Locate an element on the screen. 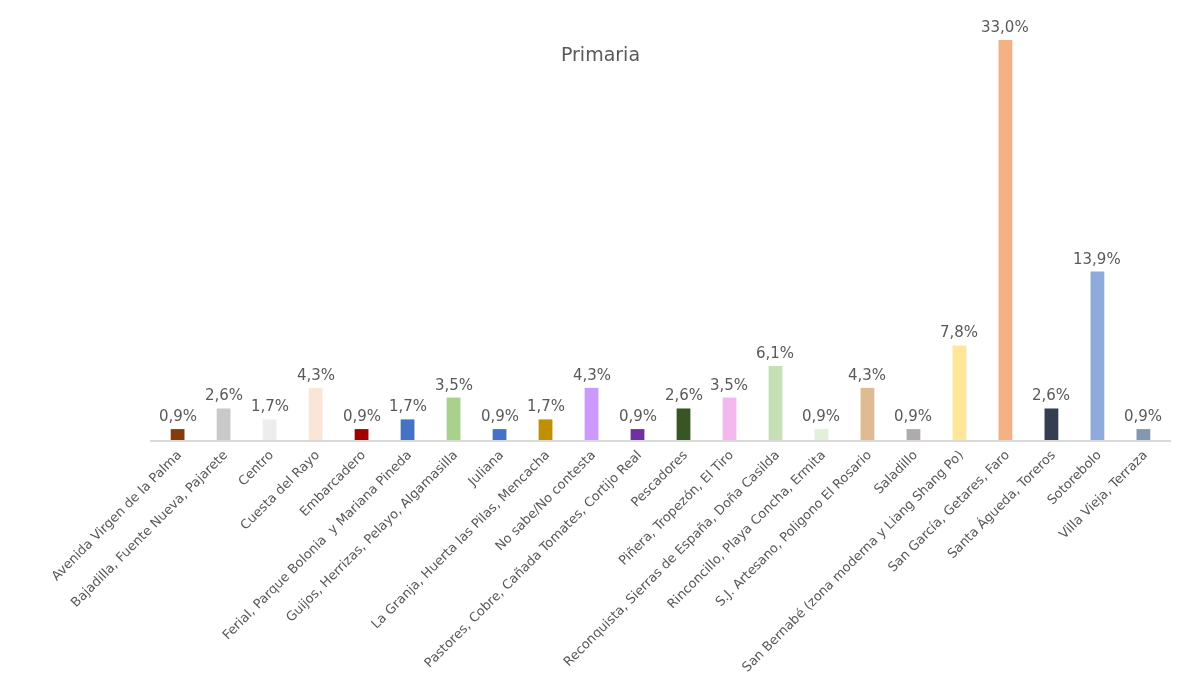  data-label: 13,9% is located at coordinates (1097, 259).